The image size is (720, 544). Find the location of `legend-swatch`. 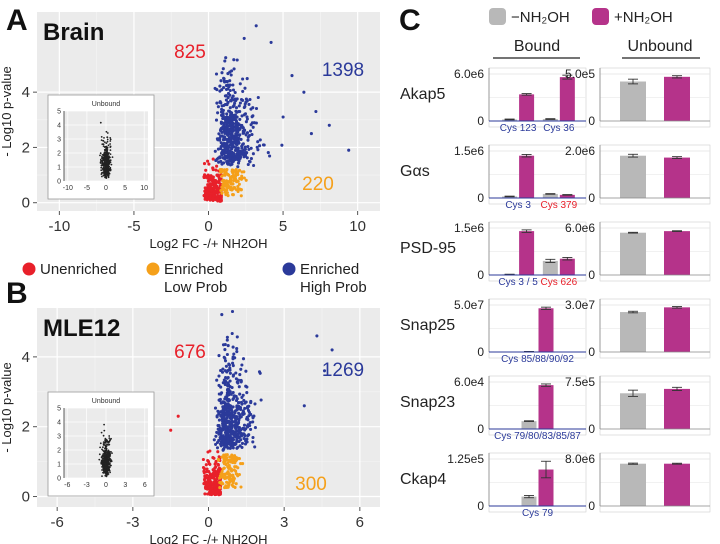

legend-swatch is located at coordinates (497, 16).